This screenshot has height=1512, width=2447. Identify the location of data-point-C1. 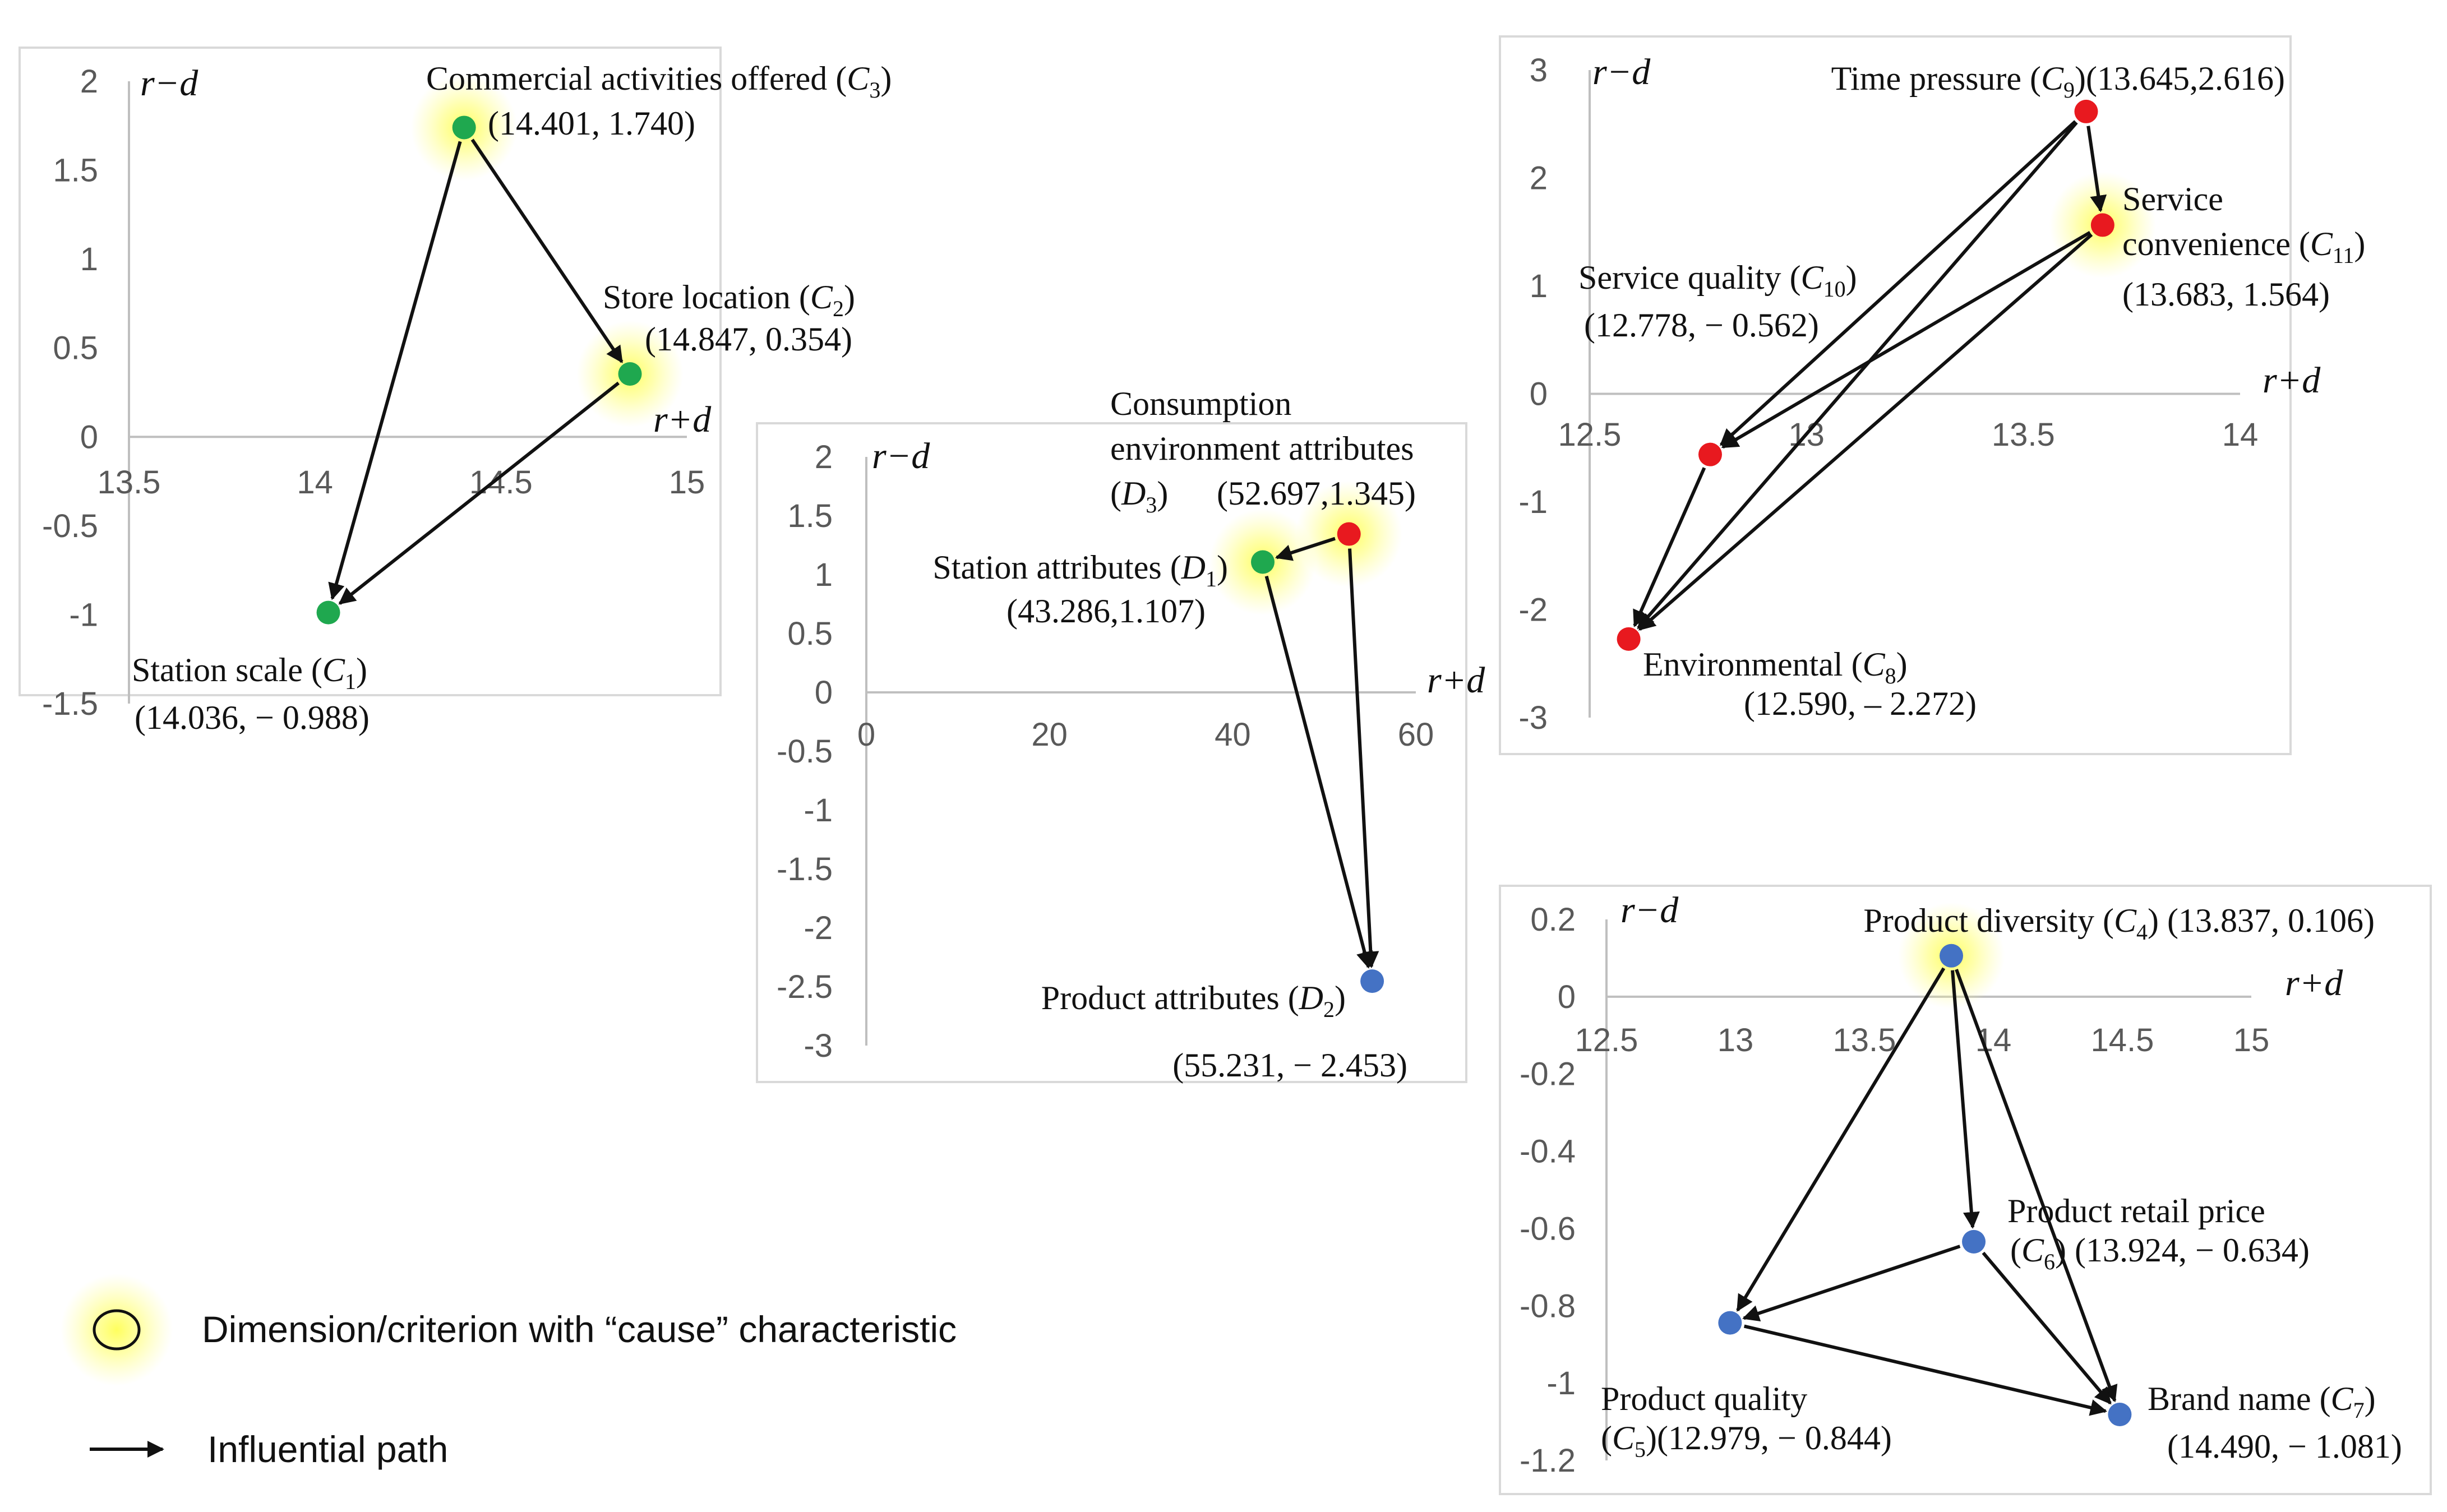
(328, 612).